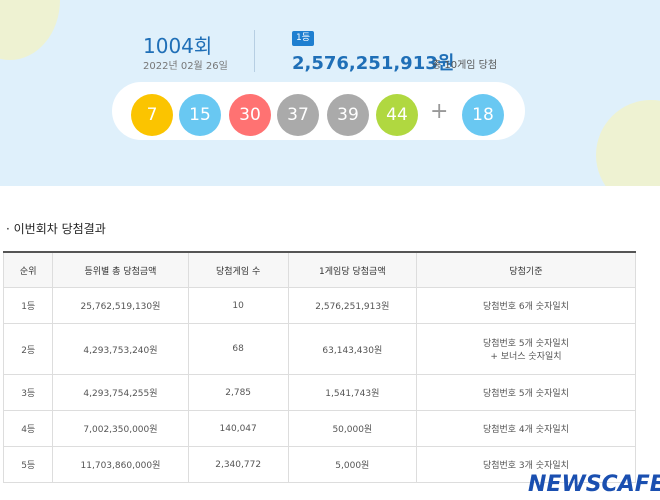 This screenshot has width=660, height=500. I want to click on cell-rank: 4등, so click(28, 428).